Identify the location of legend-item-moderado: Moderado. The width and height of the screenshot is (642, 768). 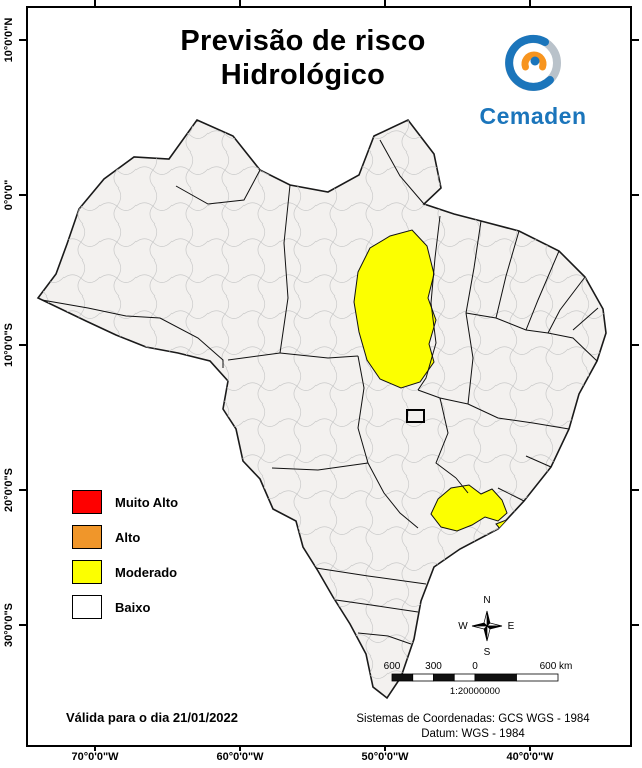
(125, 572).